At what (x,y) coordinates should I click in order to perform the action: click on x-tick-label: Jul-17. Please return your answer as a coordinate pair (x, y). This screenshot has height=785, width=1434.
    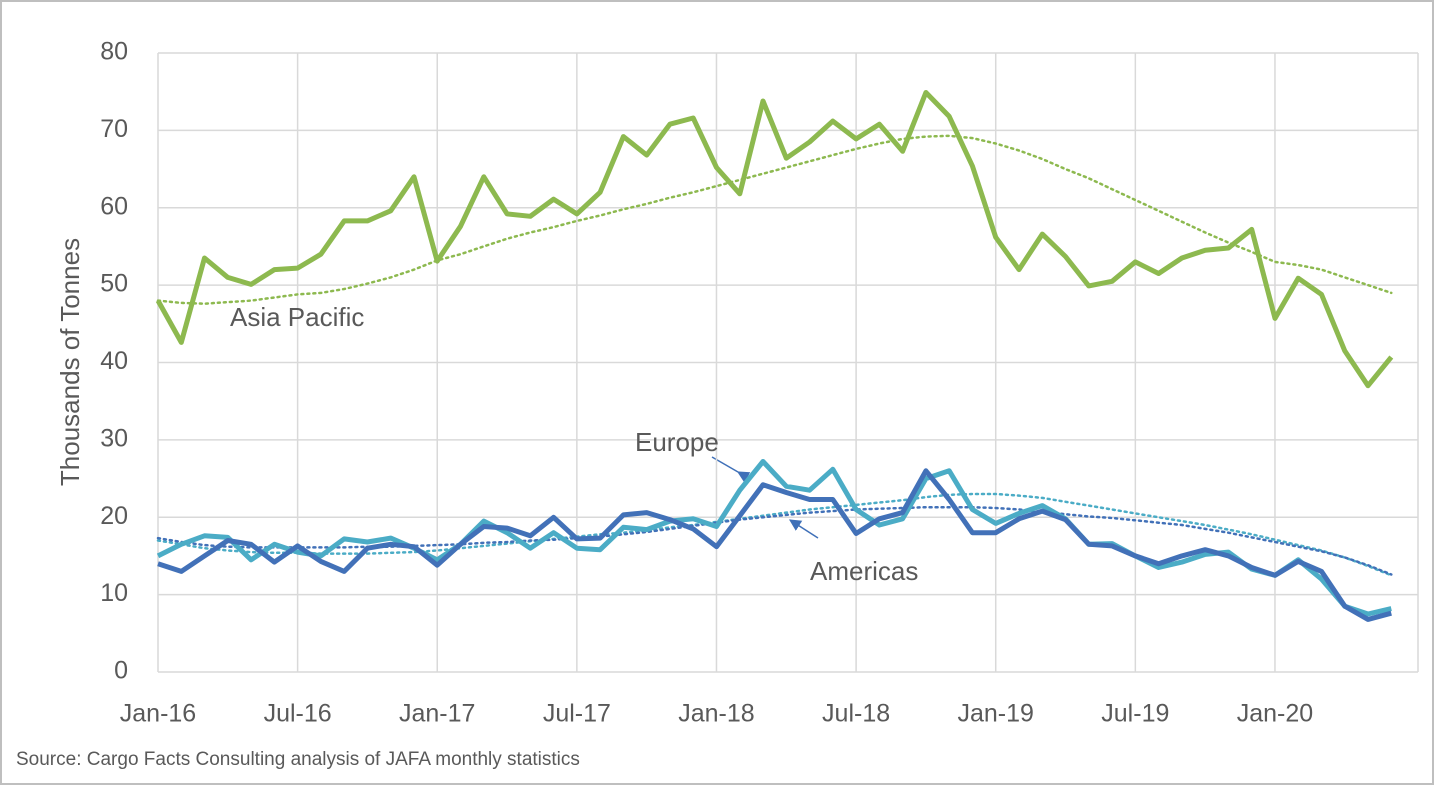
    Looking at the image, I should click on (577, 714).